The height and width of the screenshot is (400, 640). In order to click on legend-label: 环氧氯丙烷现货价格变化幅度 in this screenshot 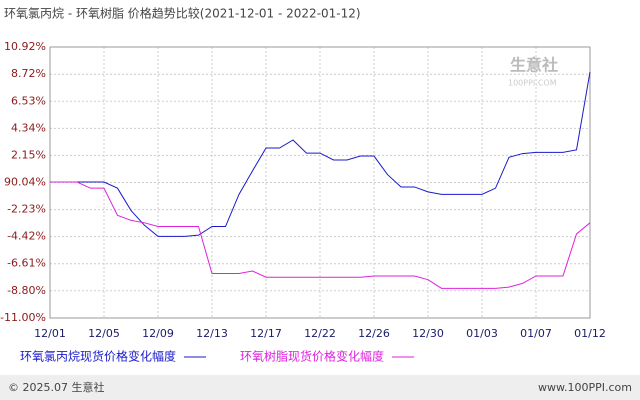, I will do `click(98, 356)`.